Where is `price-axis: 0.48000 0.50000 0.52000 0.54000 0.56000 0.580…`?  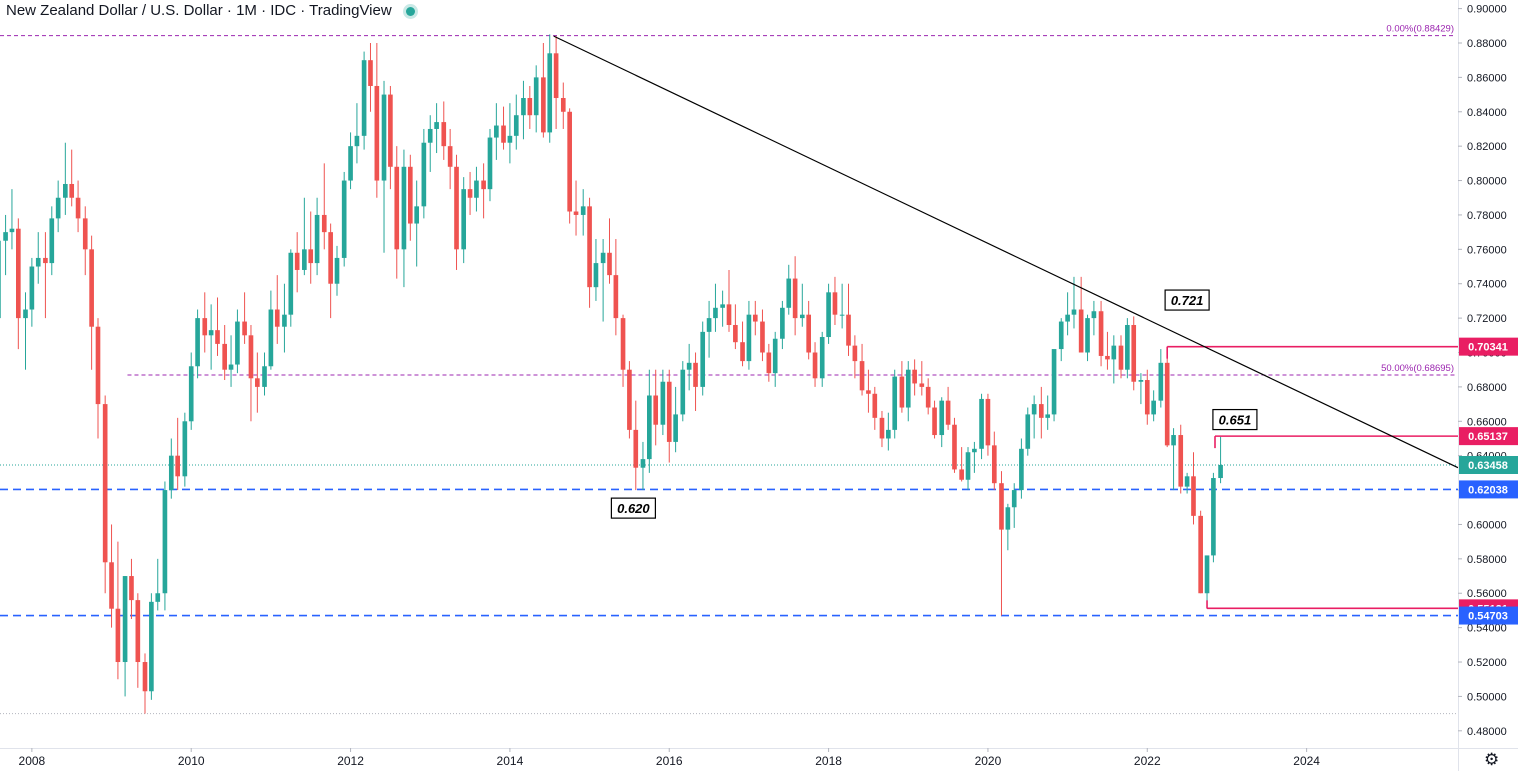 price-axis: 0.48000 0.50000 0.52000 0.54000 0.56000 0.580… is located at coordinates (1482, 371).